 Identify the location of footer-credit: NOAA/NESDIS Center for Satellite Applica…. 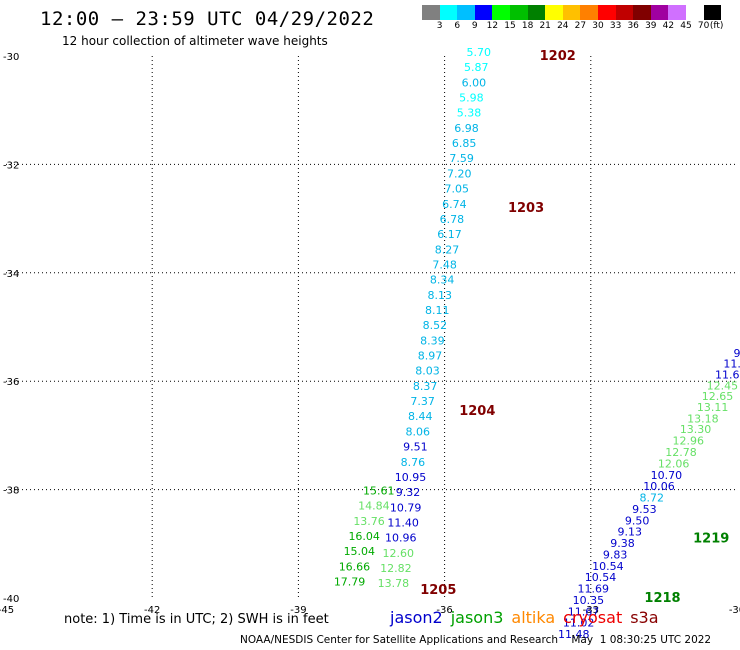
(476, 640).